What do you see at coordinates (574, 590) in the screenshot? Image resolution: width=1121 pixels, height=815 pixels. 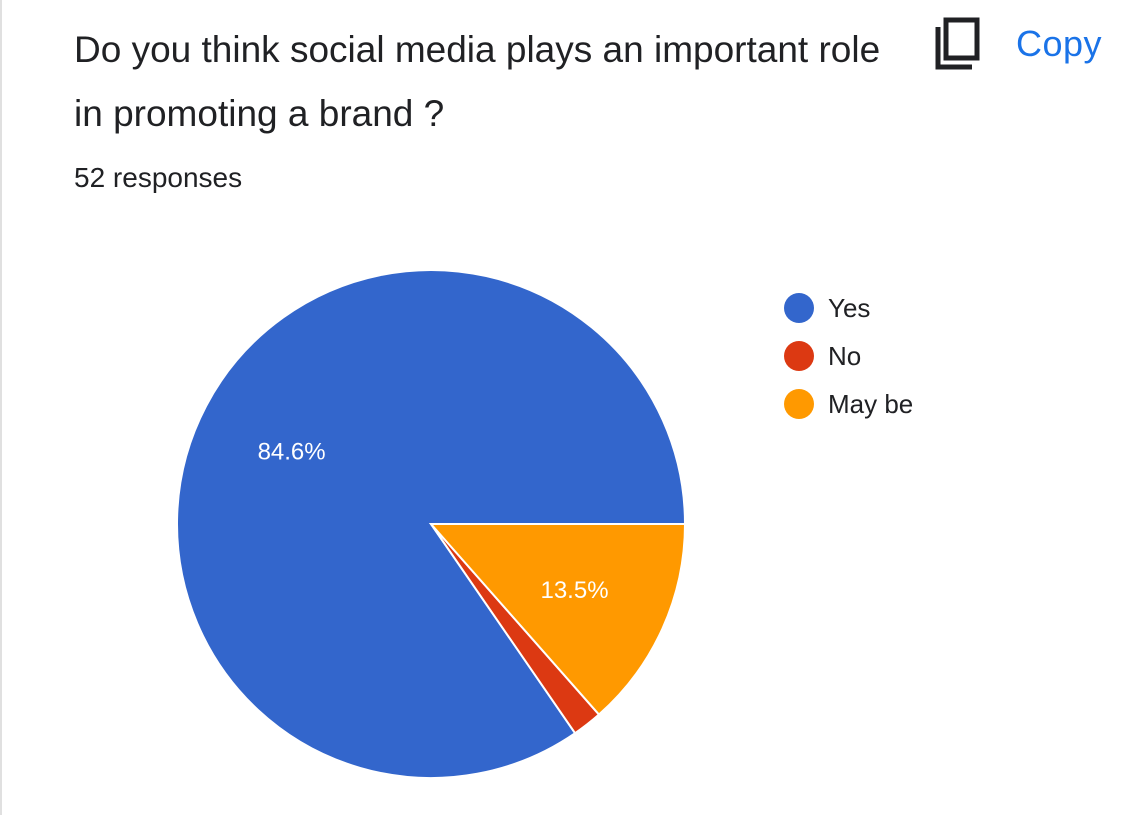 I see `data-label-may-be: 13.5%` at bounding box center [574, 590].